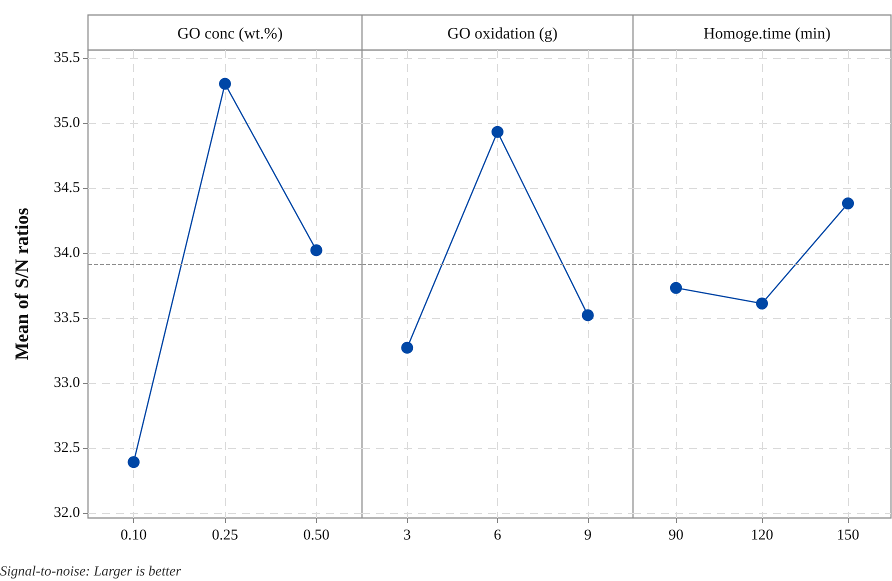  Describe the element at coordinates (67, 188) in the screenshot. I see `y-tick-label: 34.5` at that location.